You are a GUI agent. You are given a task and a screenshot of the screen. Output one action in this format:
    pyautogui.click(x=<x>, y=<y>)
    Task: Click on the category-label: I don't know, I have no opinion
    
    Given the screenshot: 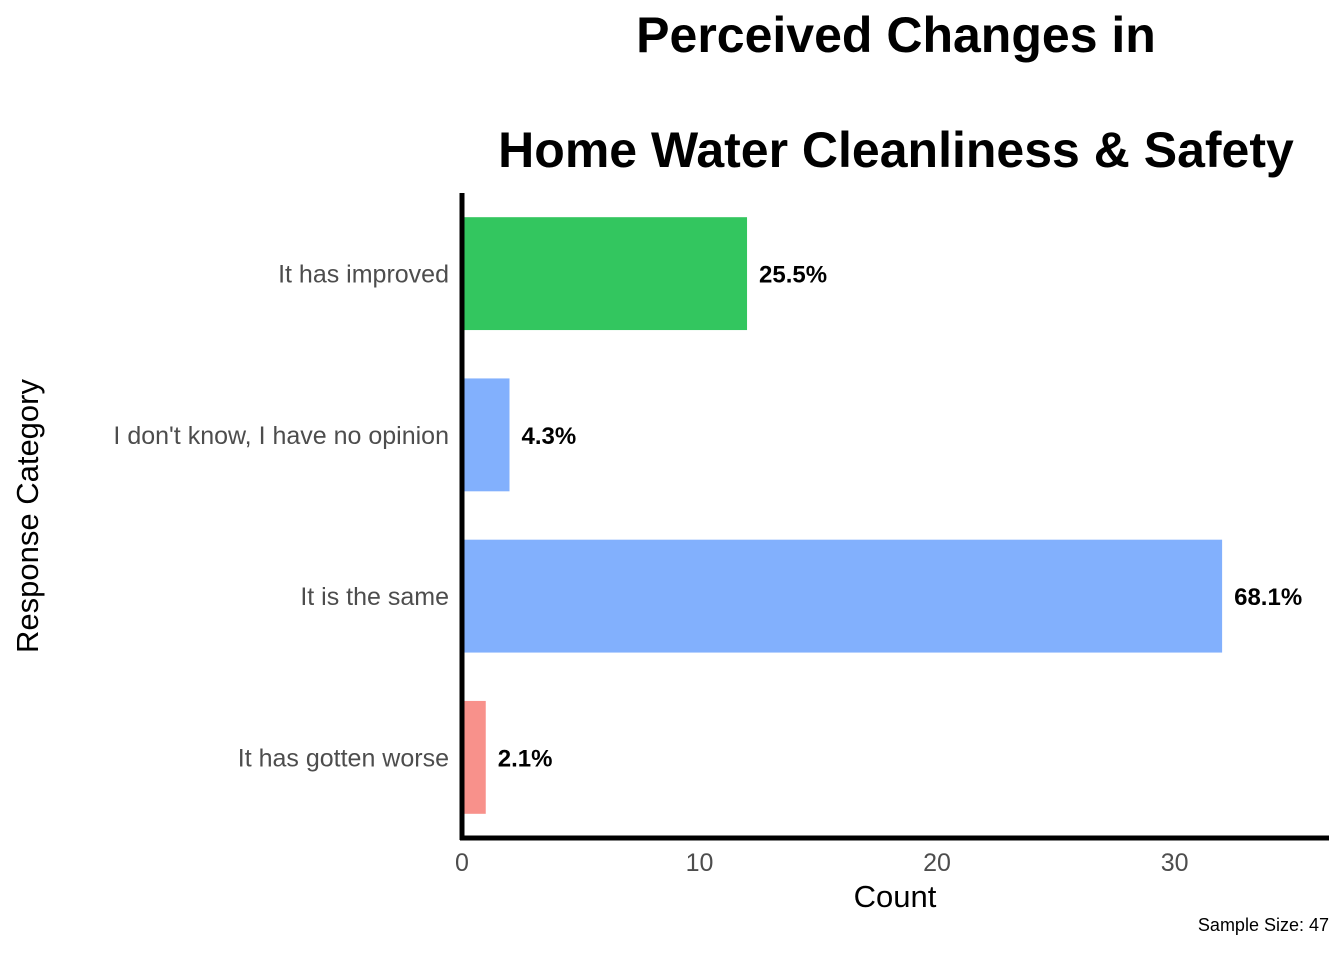 What is the action you would take?
    pyautogui.click(x=281, y=436)
    